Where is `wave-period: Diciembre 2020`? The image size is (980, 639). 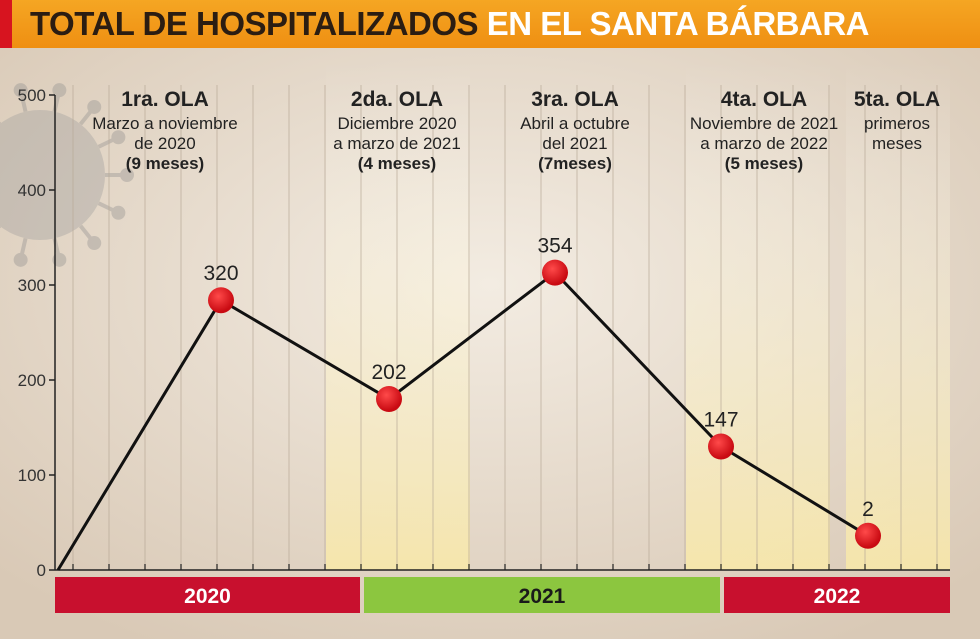 wave-period: Diciembre 2020 is located at coordinates (397, 123).